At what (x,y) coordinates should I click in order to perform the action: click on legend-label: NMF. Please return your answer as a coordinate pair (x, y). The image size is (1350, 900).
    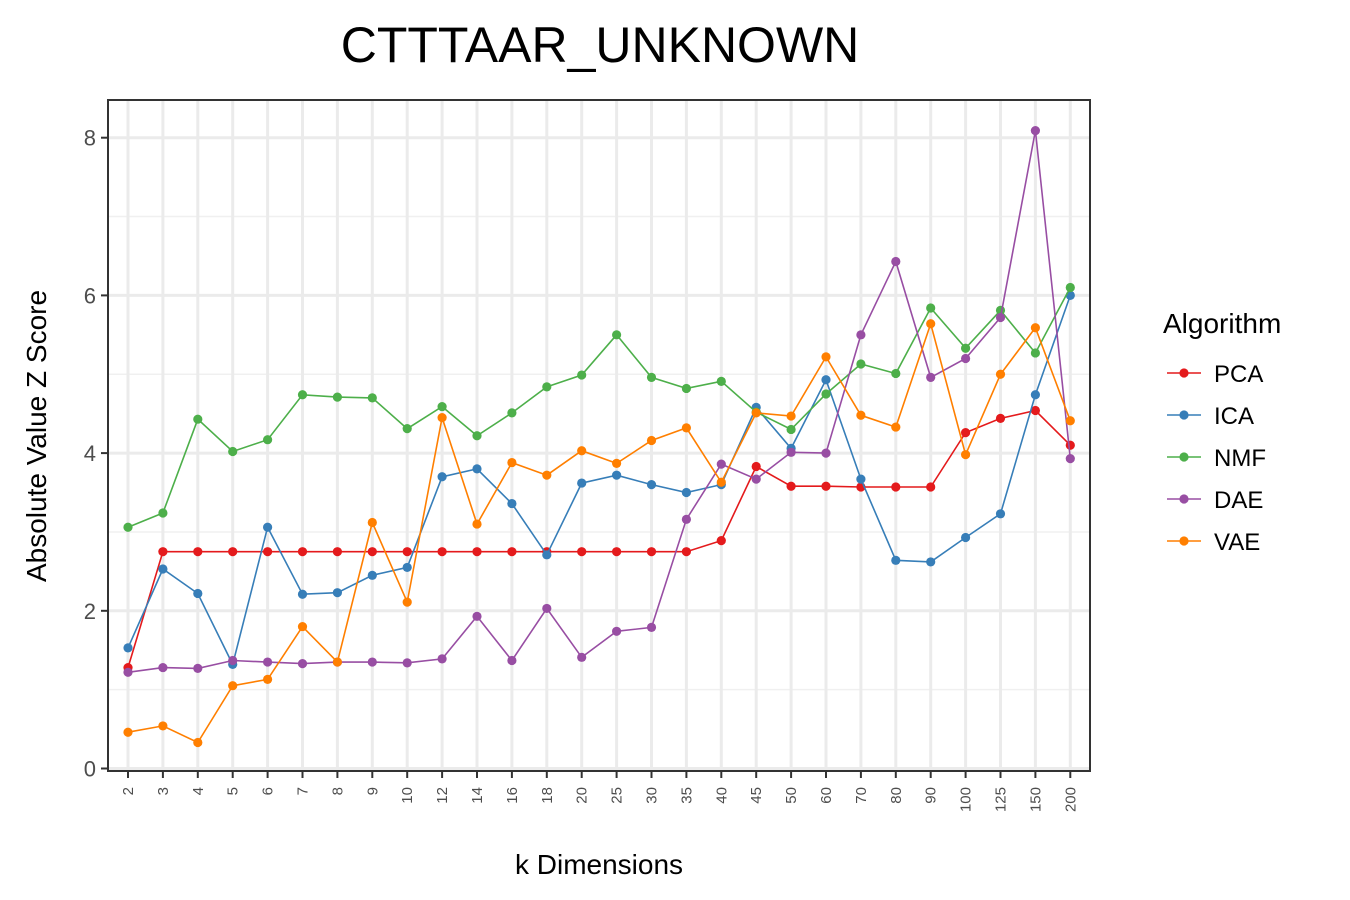
    Looking at the image, I should click on (1240, 458).